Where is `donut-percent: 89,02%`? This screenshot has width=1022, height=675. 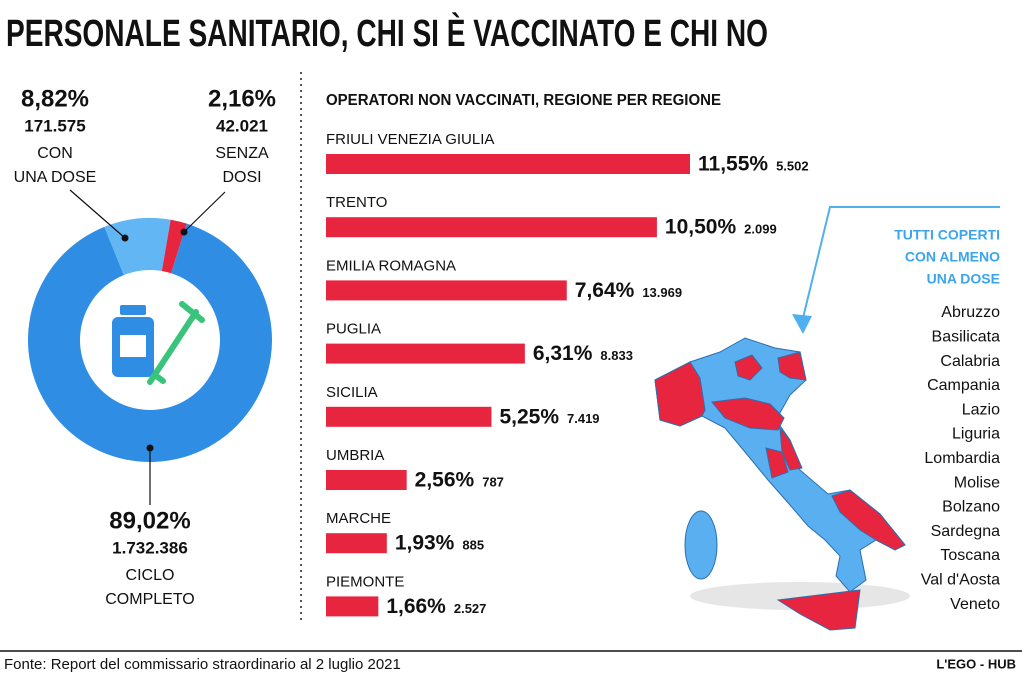 donut-percent: 89,02% is located at coordinates (149, 520).